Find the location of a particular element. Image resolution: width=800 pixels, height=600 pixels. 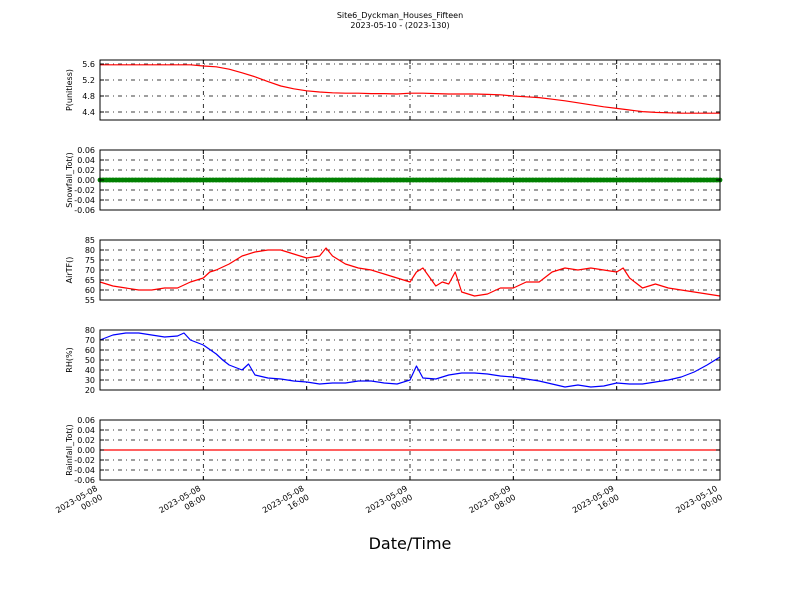

subplot-1: 4.4 4.8 5.2 5.6 P(unitless) is located at coordinates (393, 90).